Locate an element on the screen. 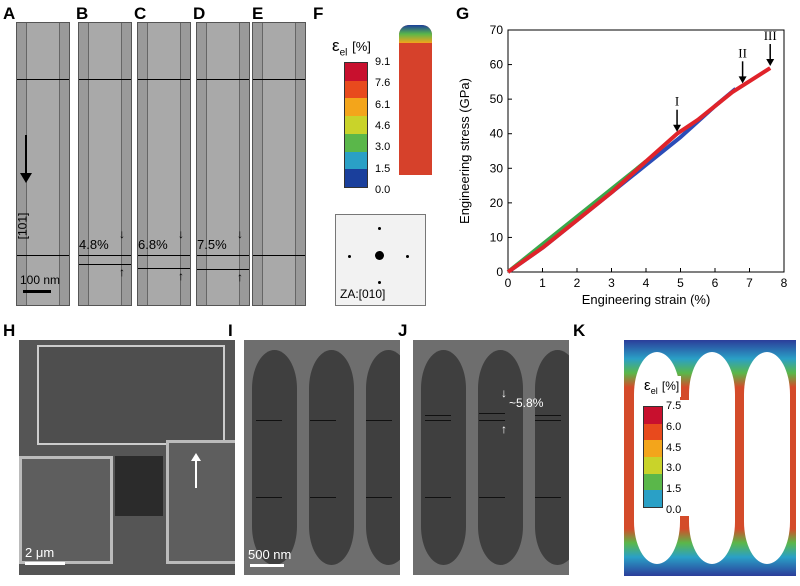  y-tick-label: 50 is located at coordinates (497, 99).